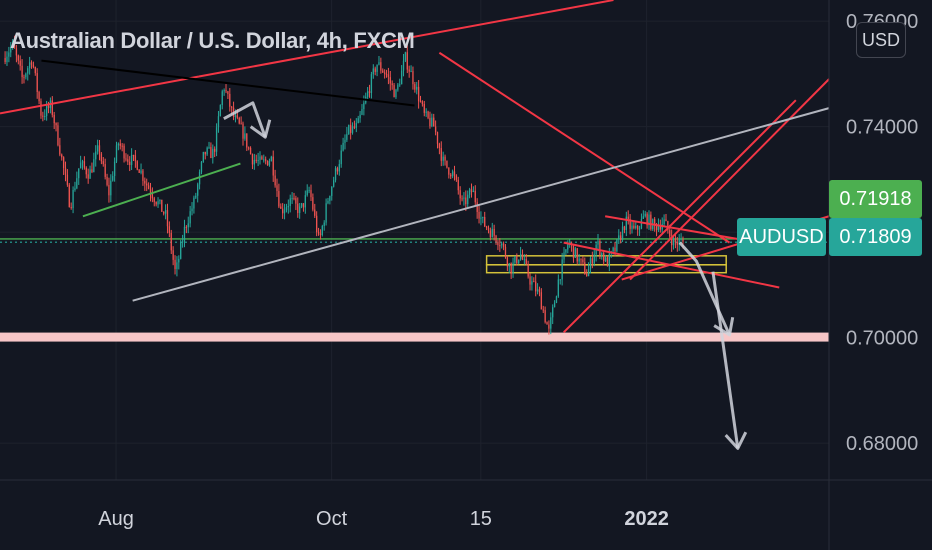 The height and width of the screenshot is (550, 932). Describe the element at coordinates (882, 339) in the screenshot. I see `y-tick-label: 0.70000` at that location.